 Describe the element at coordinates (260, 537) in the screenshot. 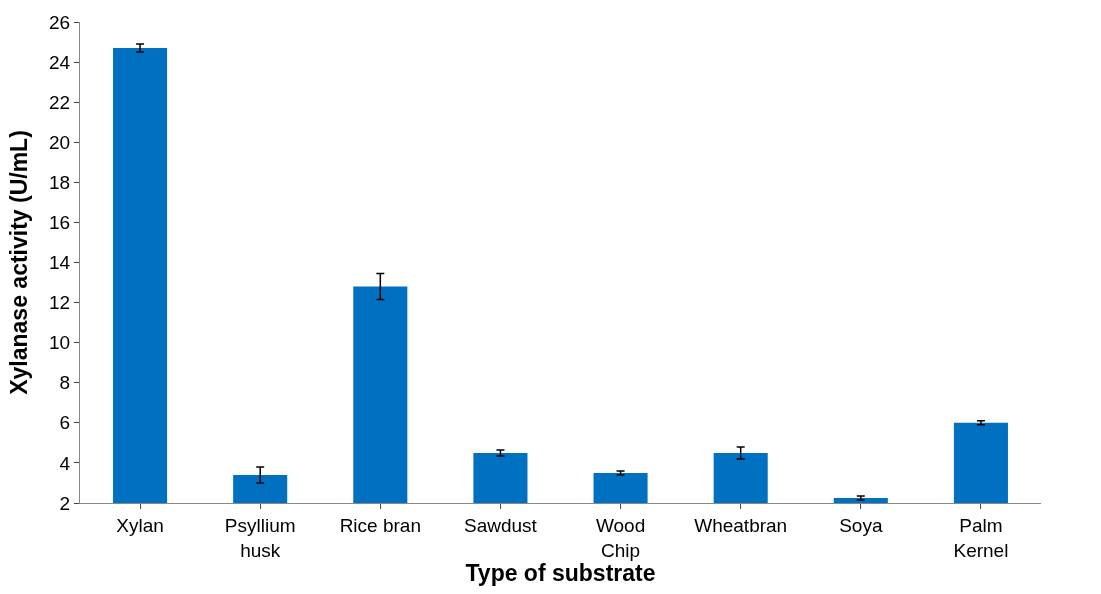

I see `x-tick-label: Psyllium husk` at that location.